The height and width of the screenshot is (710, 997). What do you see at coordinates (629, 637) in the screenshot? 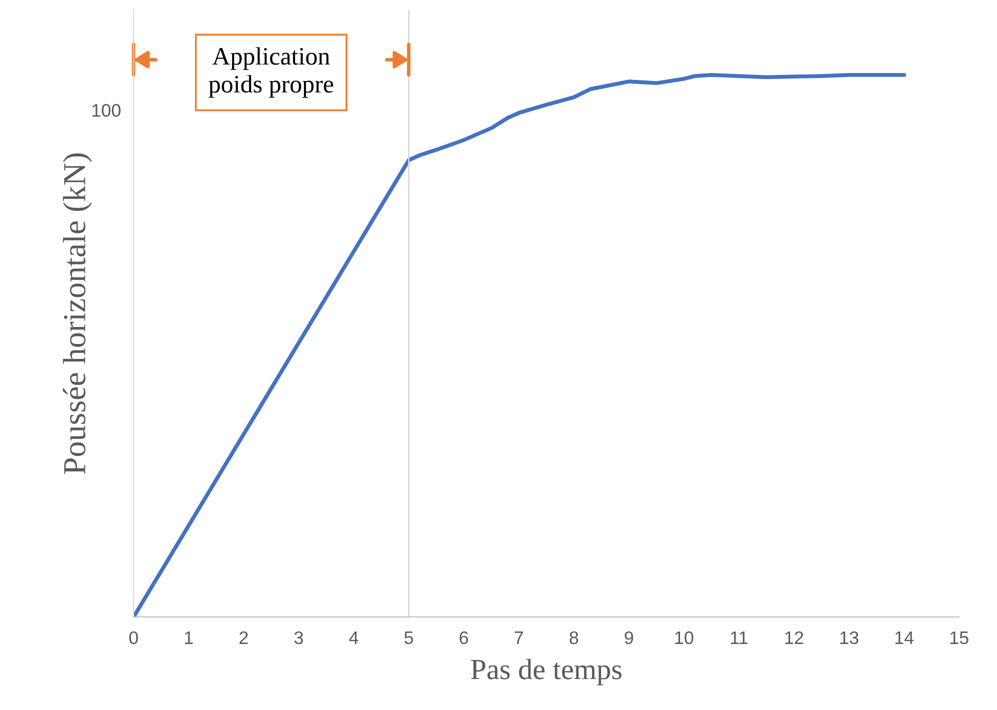
I see `x-tick-label: 9` at bounding box center [629, 637].